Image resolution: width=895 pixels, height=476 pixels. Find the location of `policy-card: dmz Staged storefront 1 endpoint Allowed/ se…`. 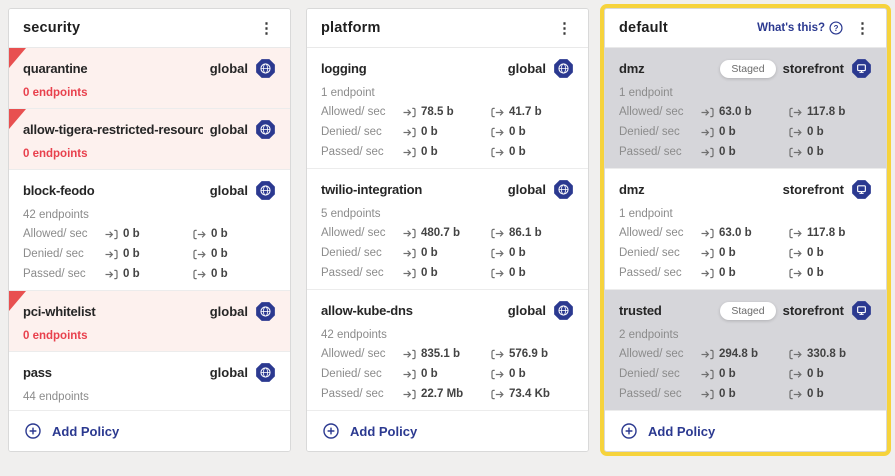

policy-card: dmz Staged storefront 1 endpoint Allowed/ se… is located at coordinates (745, 108).